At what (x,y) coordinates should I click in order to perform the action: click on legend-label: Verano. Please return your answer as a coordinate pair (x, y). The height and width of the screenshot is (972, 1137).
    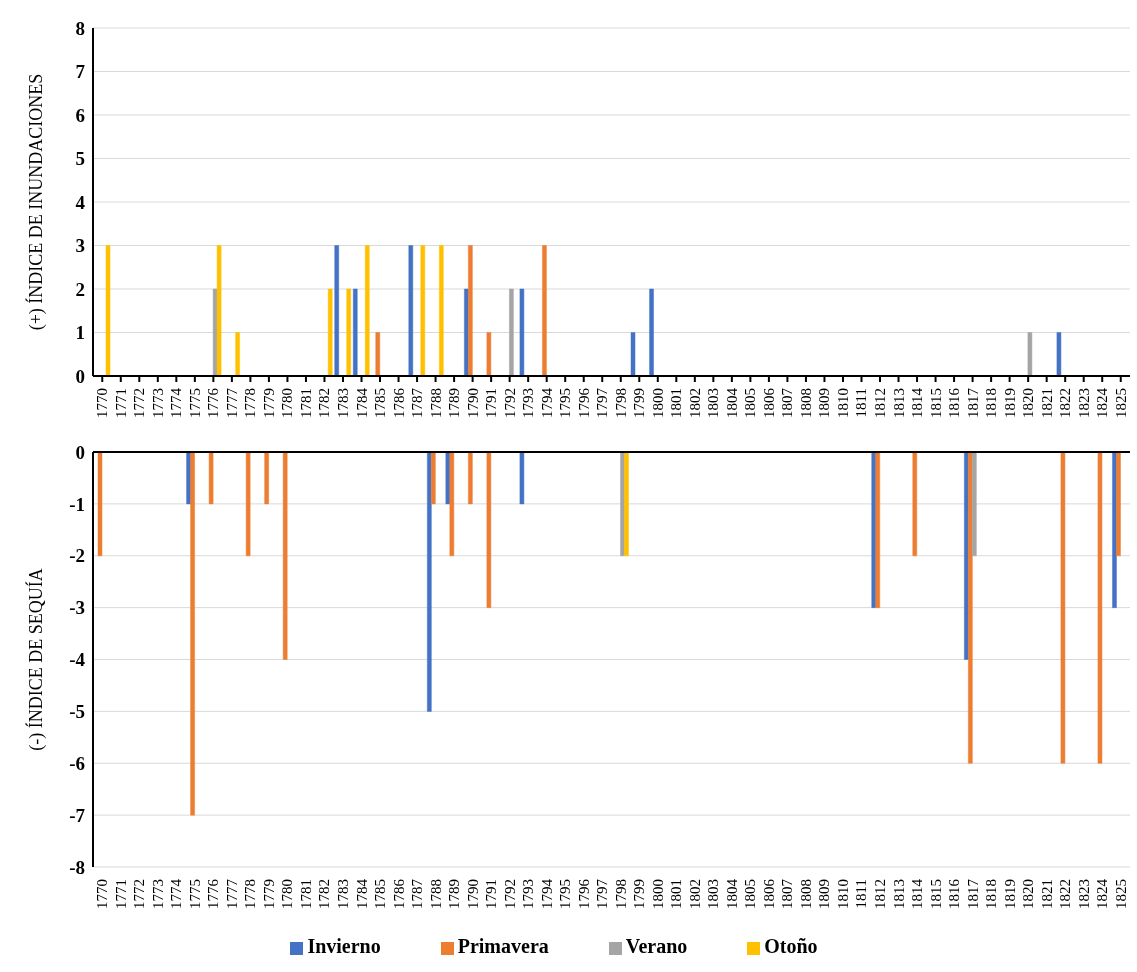
    Looking at the image, I should click on (656, 946).